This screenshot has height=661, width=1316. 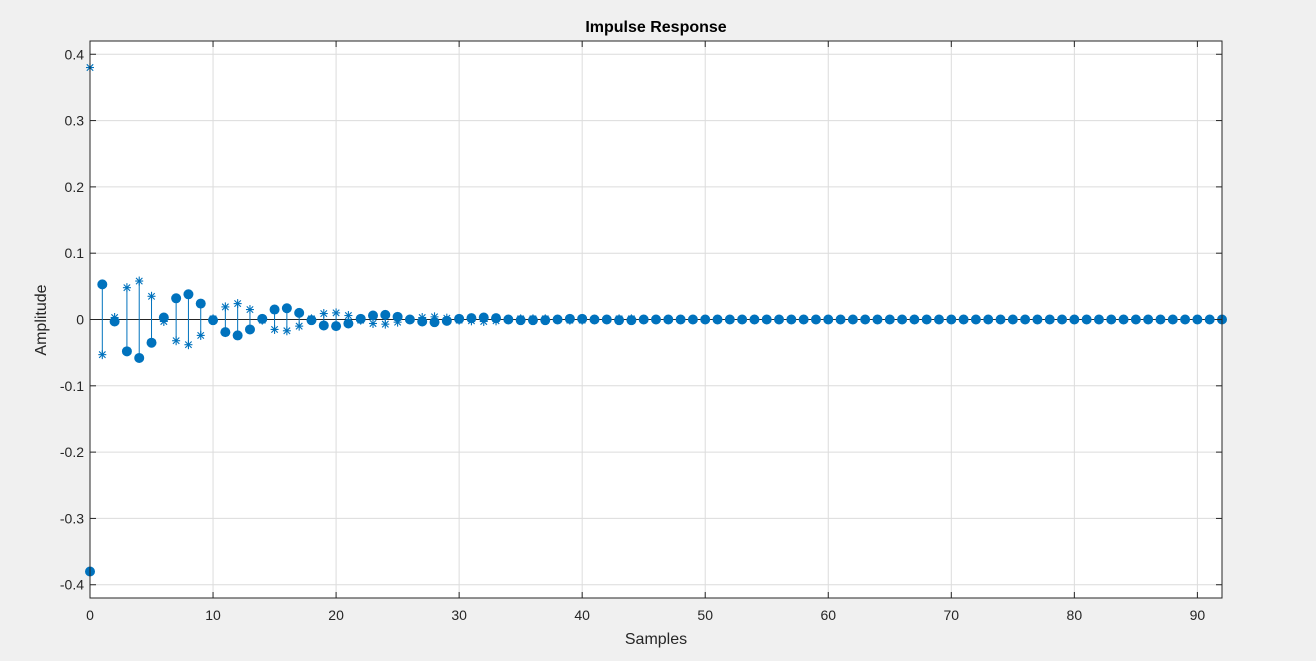 I want to click on x-tick-label: 20, so click(x=336, y=615).